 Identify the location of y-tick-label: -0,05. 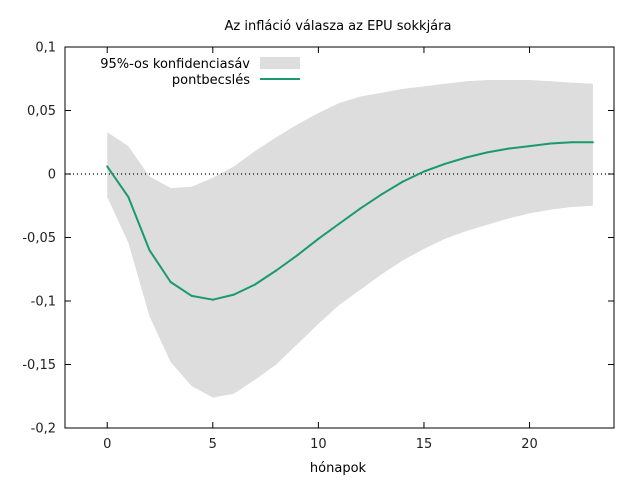
(39, 238).